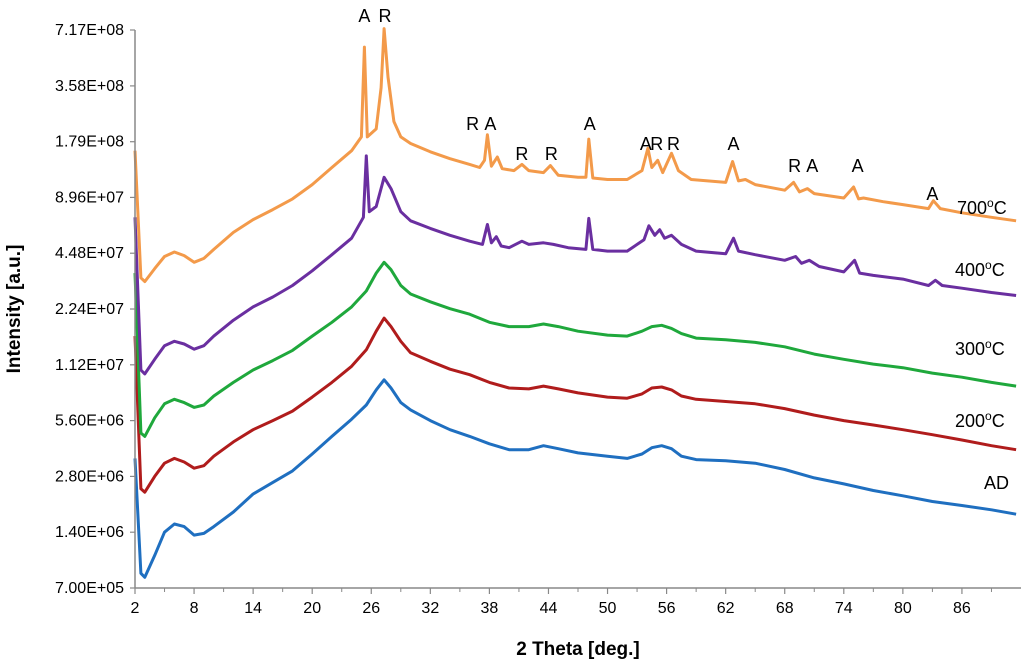  I want to click on series-labels: 700oC 400oC 300oC 200oC AD, so click(982, 344).